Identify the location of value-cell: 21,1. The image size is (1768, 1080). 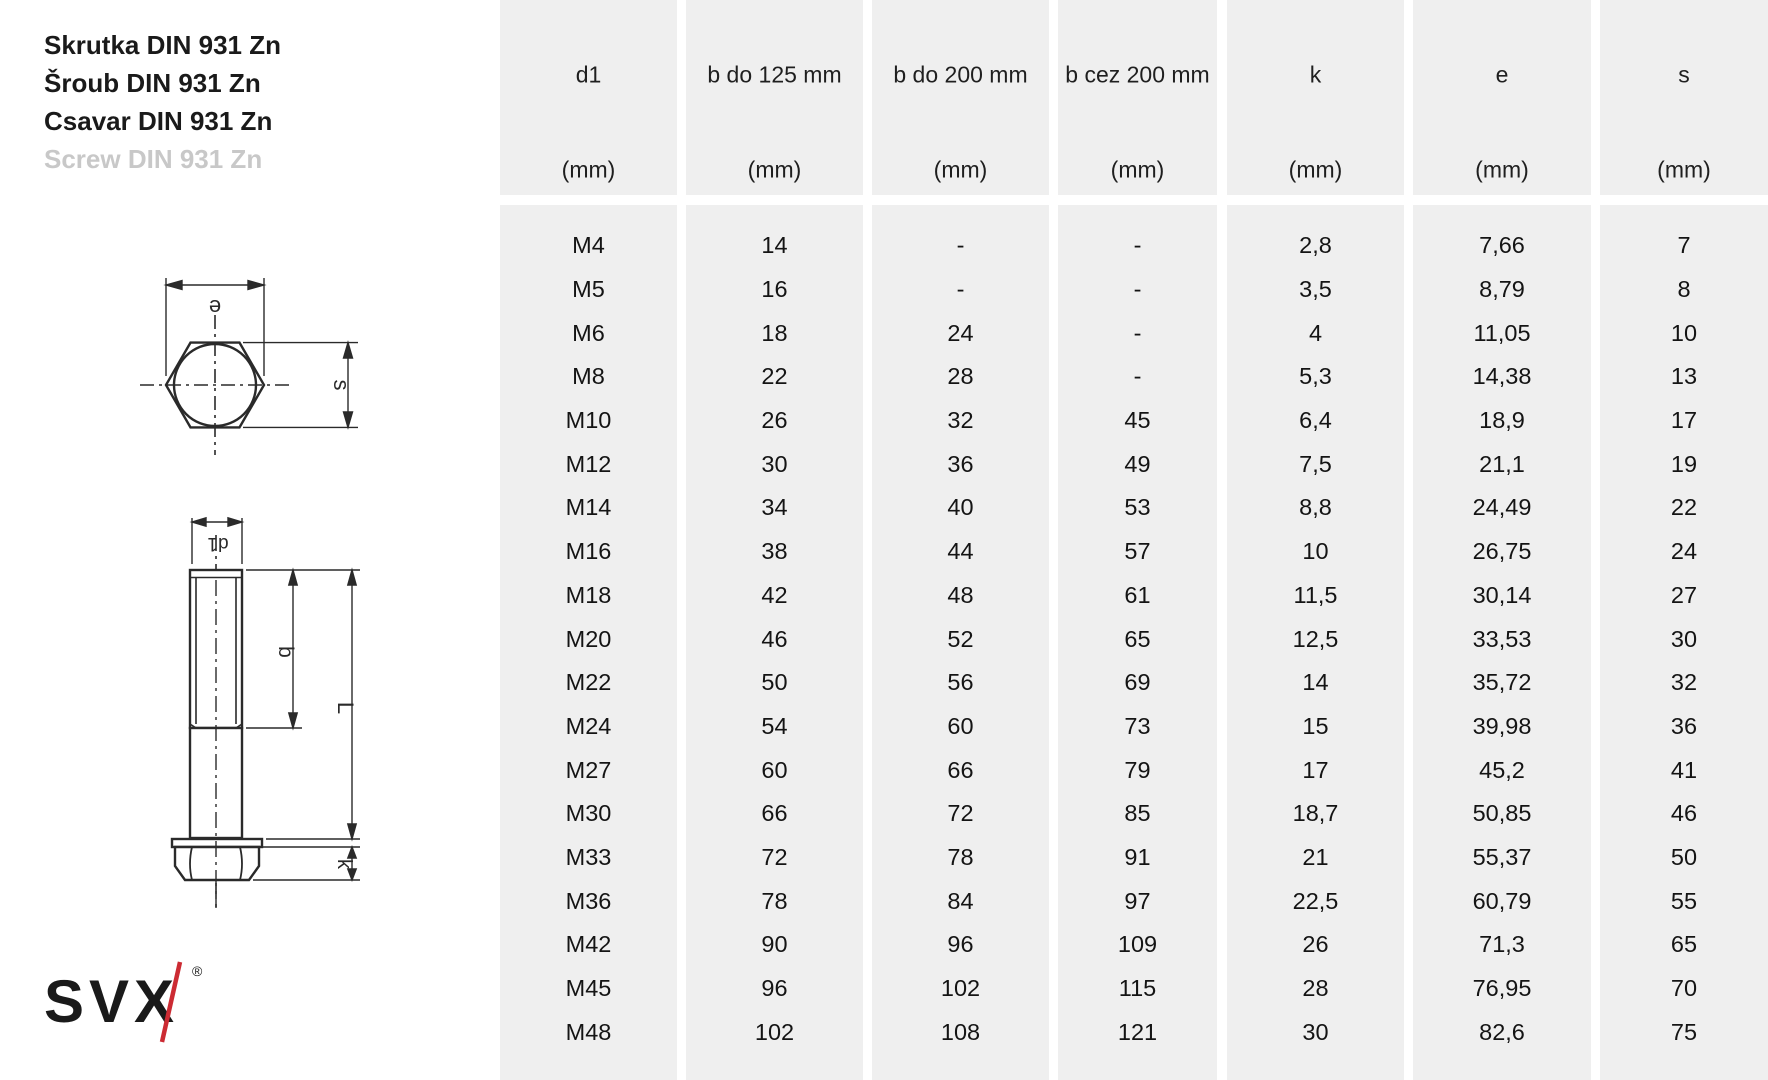
(1502, 463).